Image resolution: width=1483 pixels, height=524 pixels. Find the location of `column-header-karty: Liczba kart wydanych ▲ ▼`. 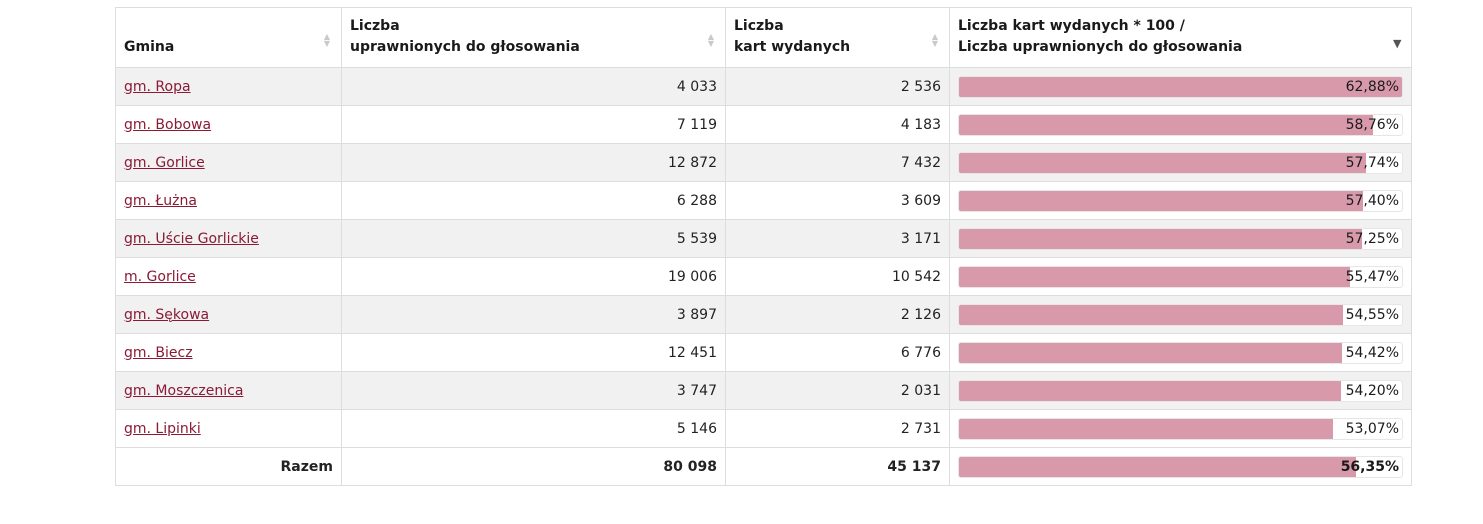

column-header-karty: Liczba kart wydanych ▲ ▼ is located at coordinates (837, 37).